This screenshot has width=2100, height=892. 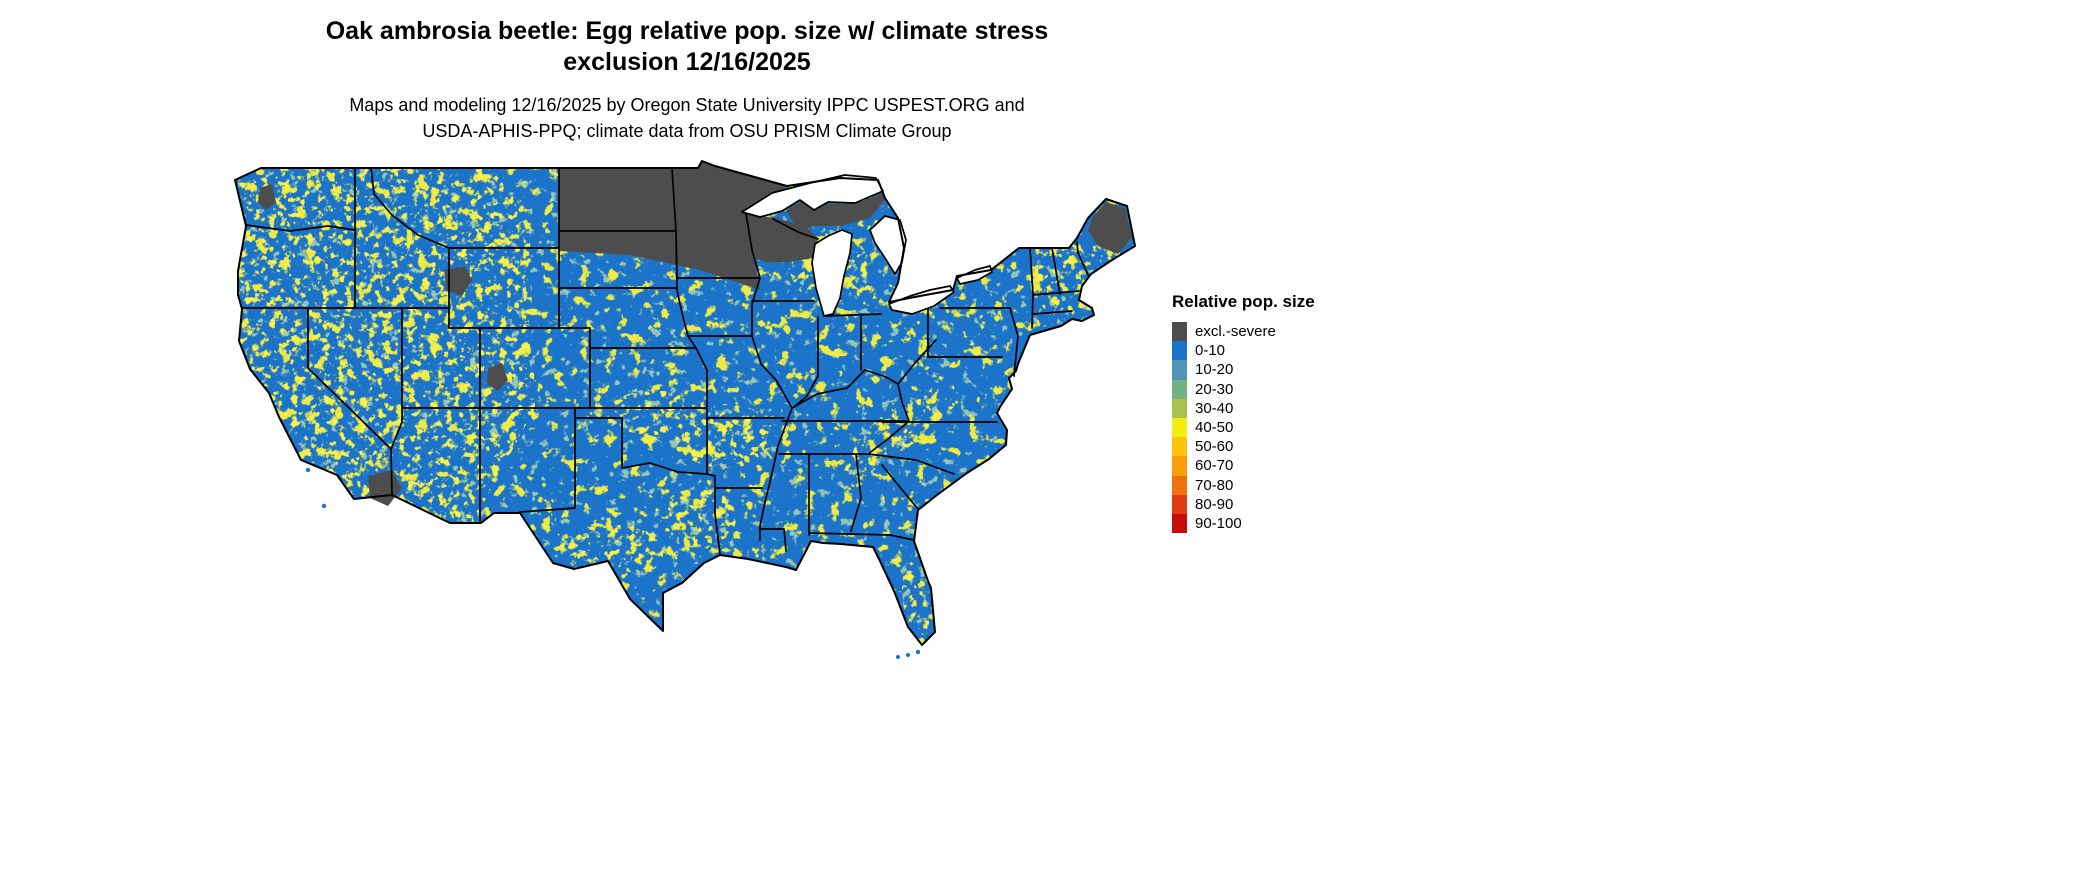 What do you see at coordinates (1282, 351) in the screenshot?
I see `legend-item-0-10: 0-10` at bounding box center [1282, 351].